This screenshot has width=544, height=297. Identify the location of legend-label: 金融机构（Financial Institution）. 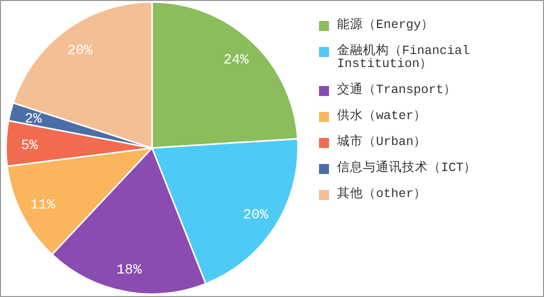
(404, 57).